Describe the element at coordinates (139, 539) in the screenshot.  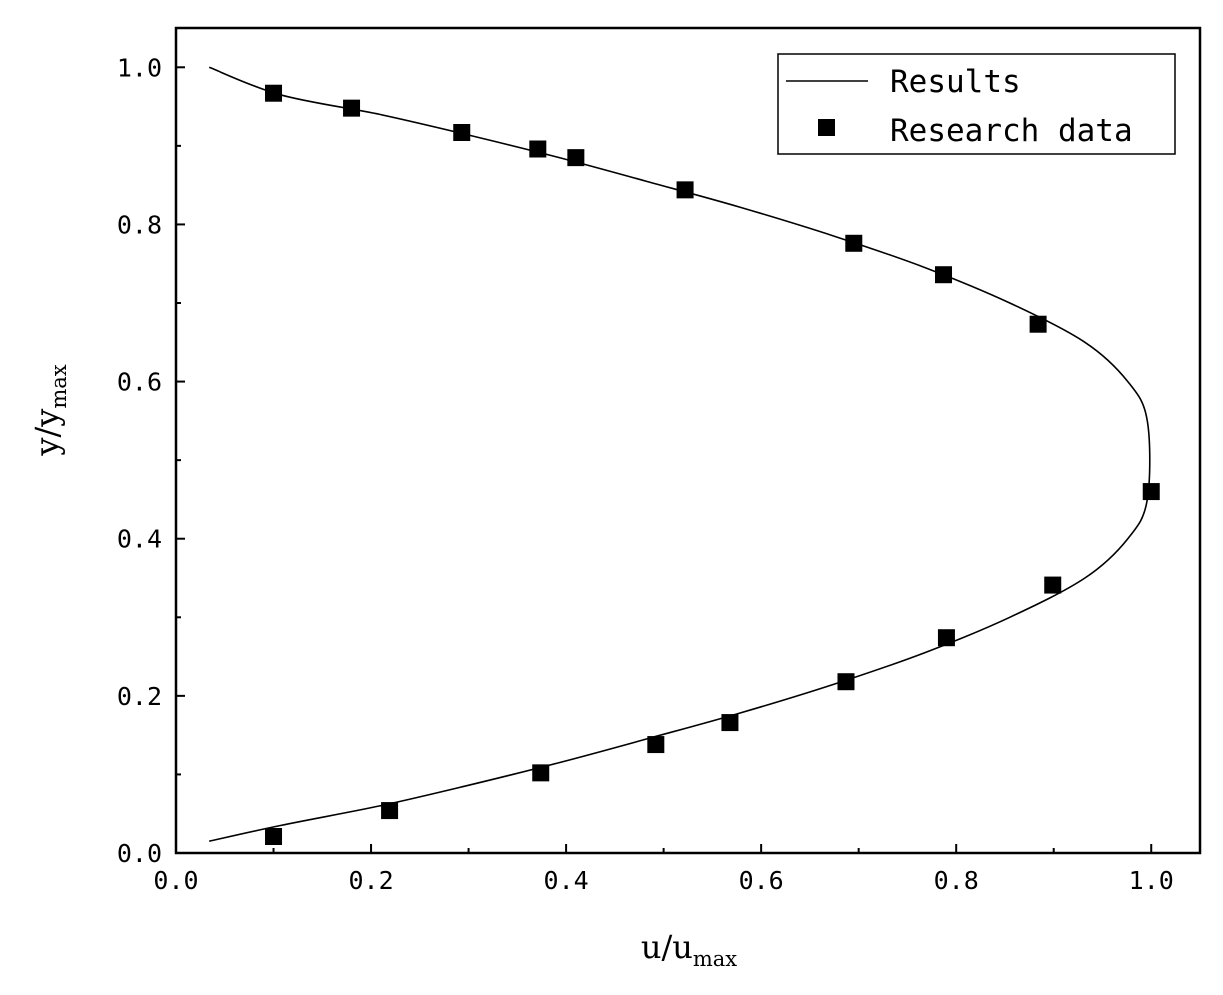
I see `y-tick-label: 0.4` at that location.